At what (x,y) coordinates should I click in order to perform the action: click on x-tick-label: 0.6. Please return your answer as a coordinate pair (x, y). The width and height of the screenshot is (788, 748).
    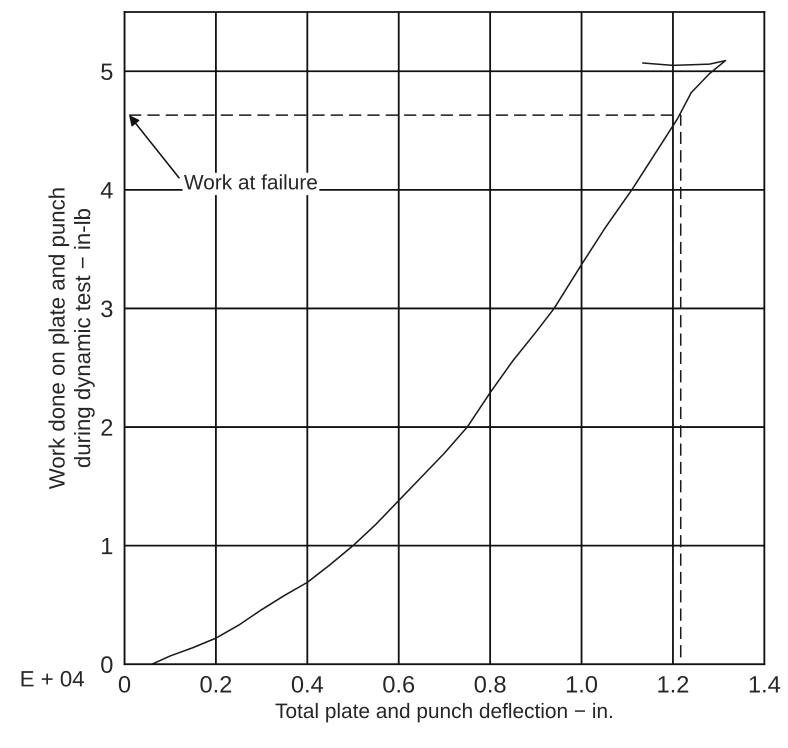
    Looking at the image, I should click on (398, 684).